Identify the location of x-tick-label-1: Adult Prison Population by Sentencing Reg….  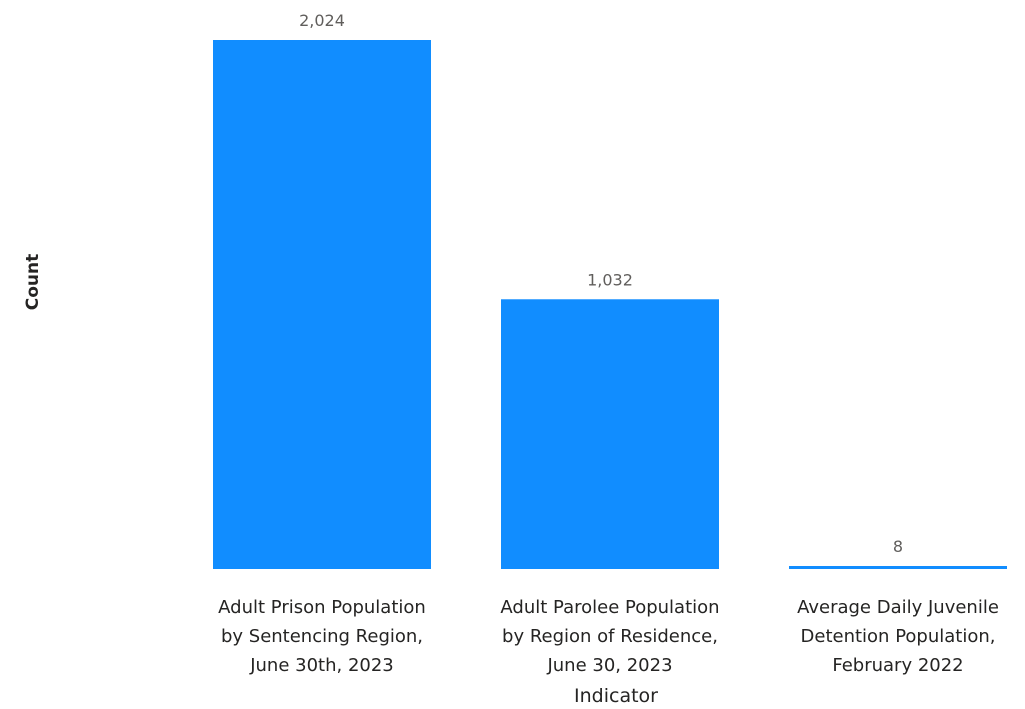
(322, 636).